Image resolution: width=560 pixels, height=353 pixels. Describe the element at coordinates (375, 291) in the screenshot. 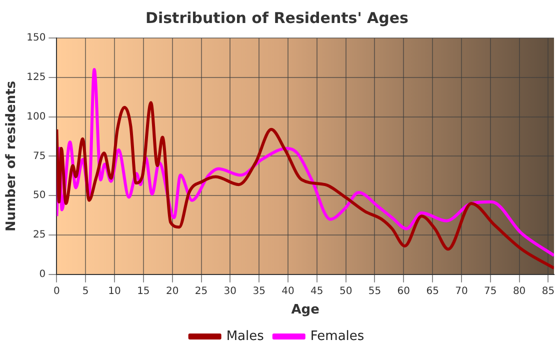

I see `x-tick-label: 55` at that location.